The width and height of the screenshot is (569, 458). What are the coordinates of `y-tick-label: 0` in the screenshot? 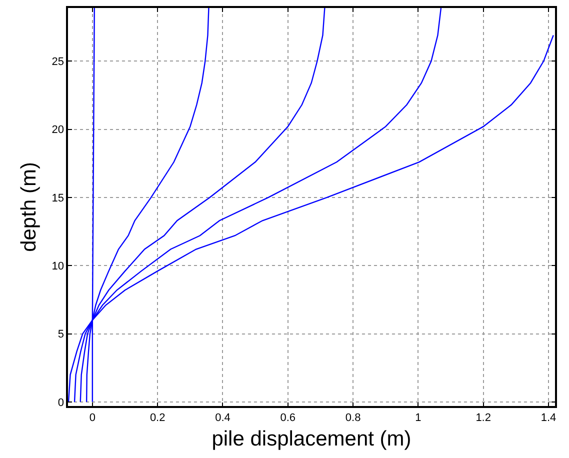 It's located at (61, 402).